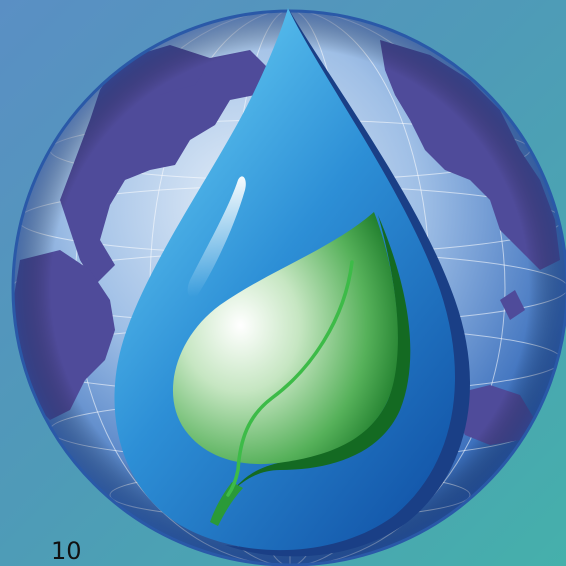 This screenshot has width=566, height=566. What do you see at coordinates (290, 378) in the screenshot?
I see `leaf-vein` at bounding box center [290, 378].